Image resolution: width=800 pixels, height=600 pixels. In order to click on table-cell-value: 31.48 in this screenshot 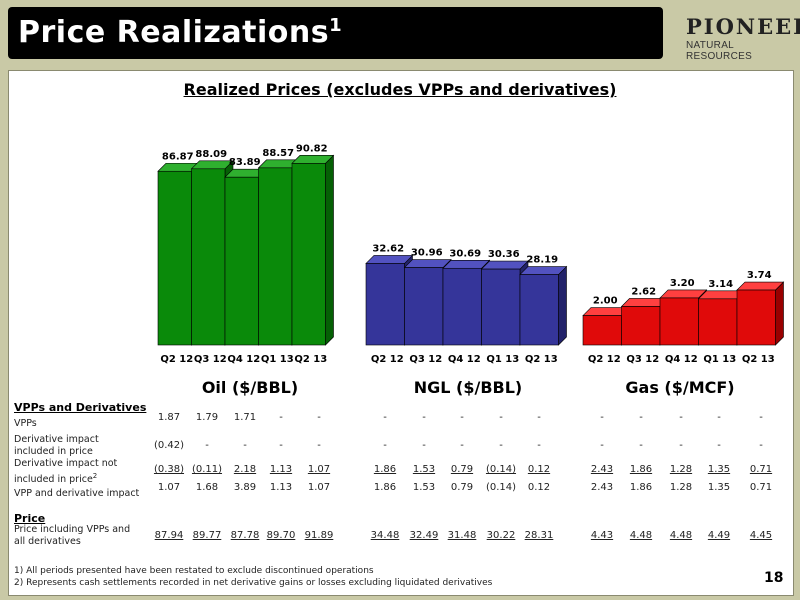, I will do `click(462, 535)`.